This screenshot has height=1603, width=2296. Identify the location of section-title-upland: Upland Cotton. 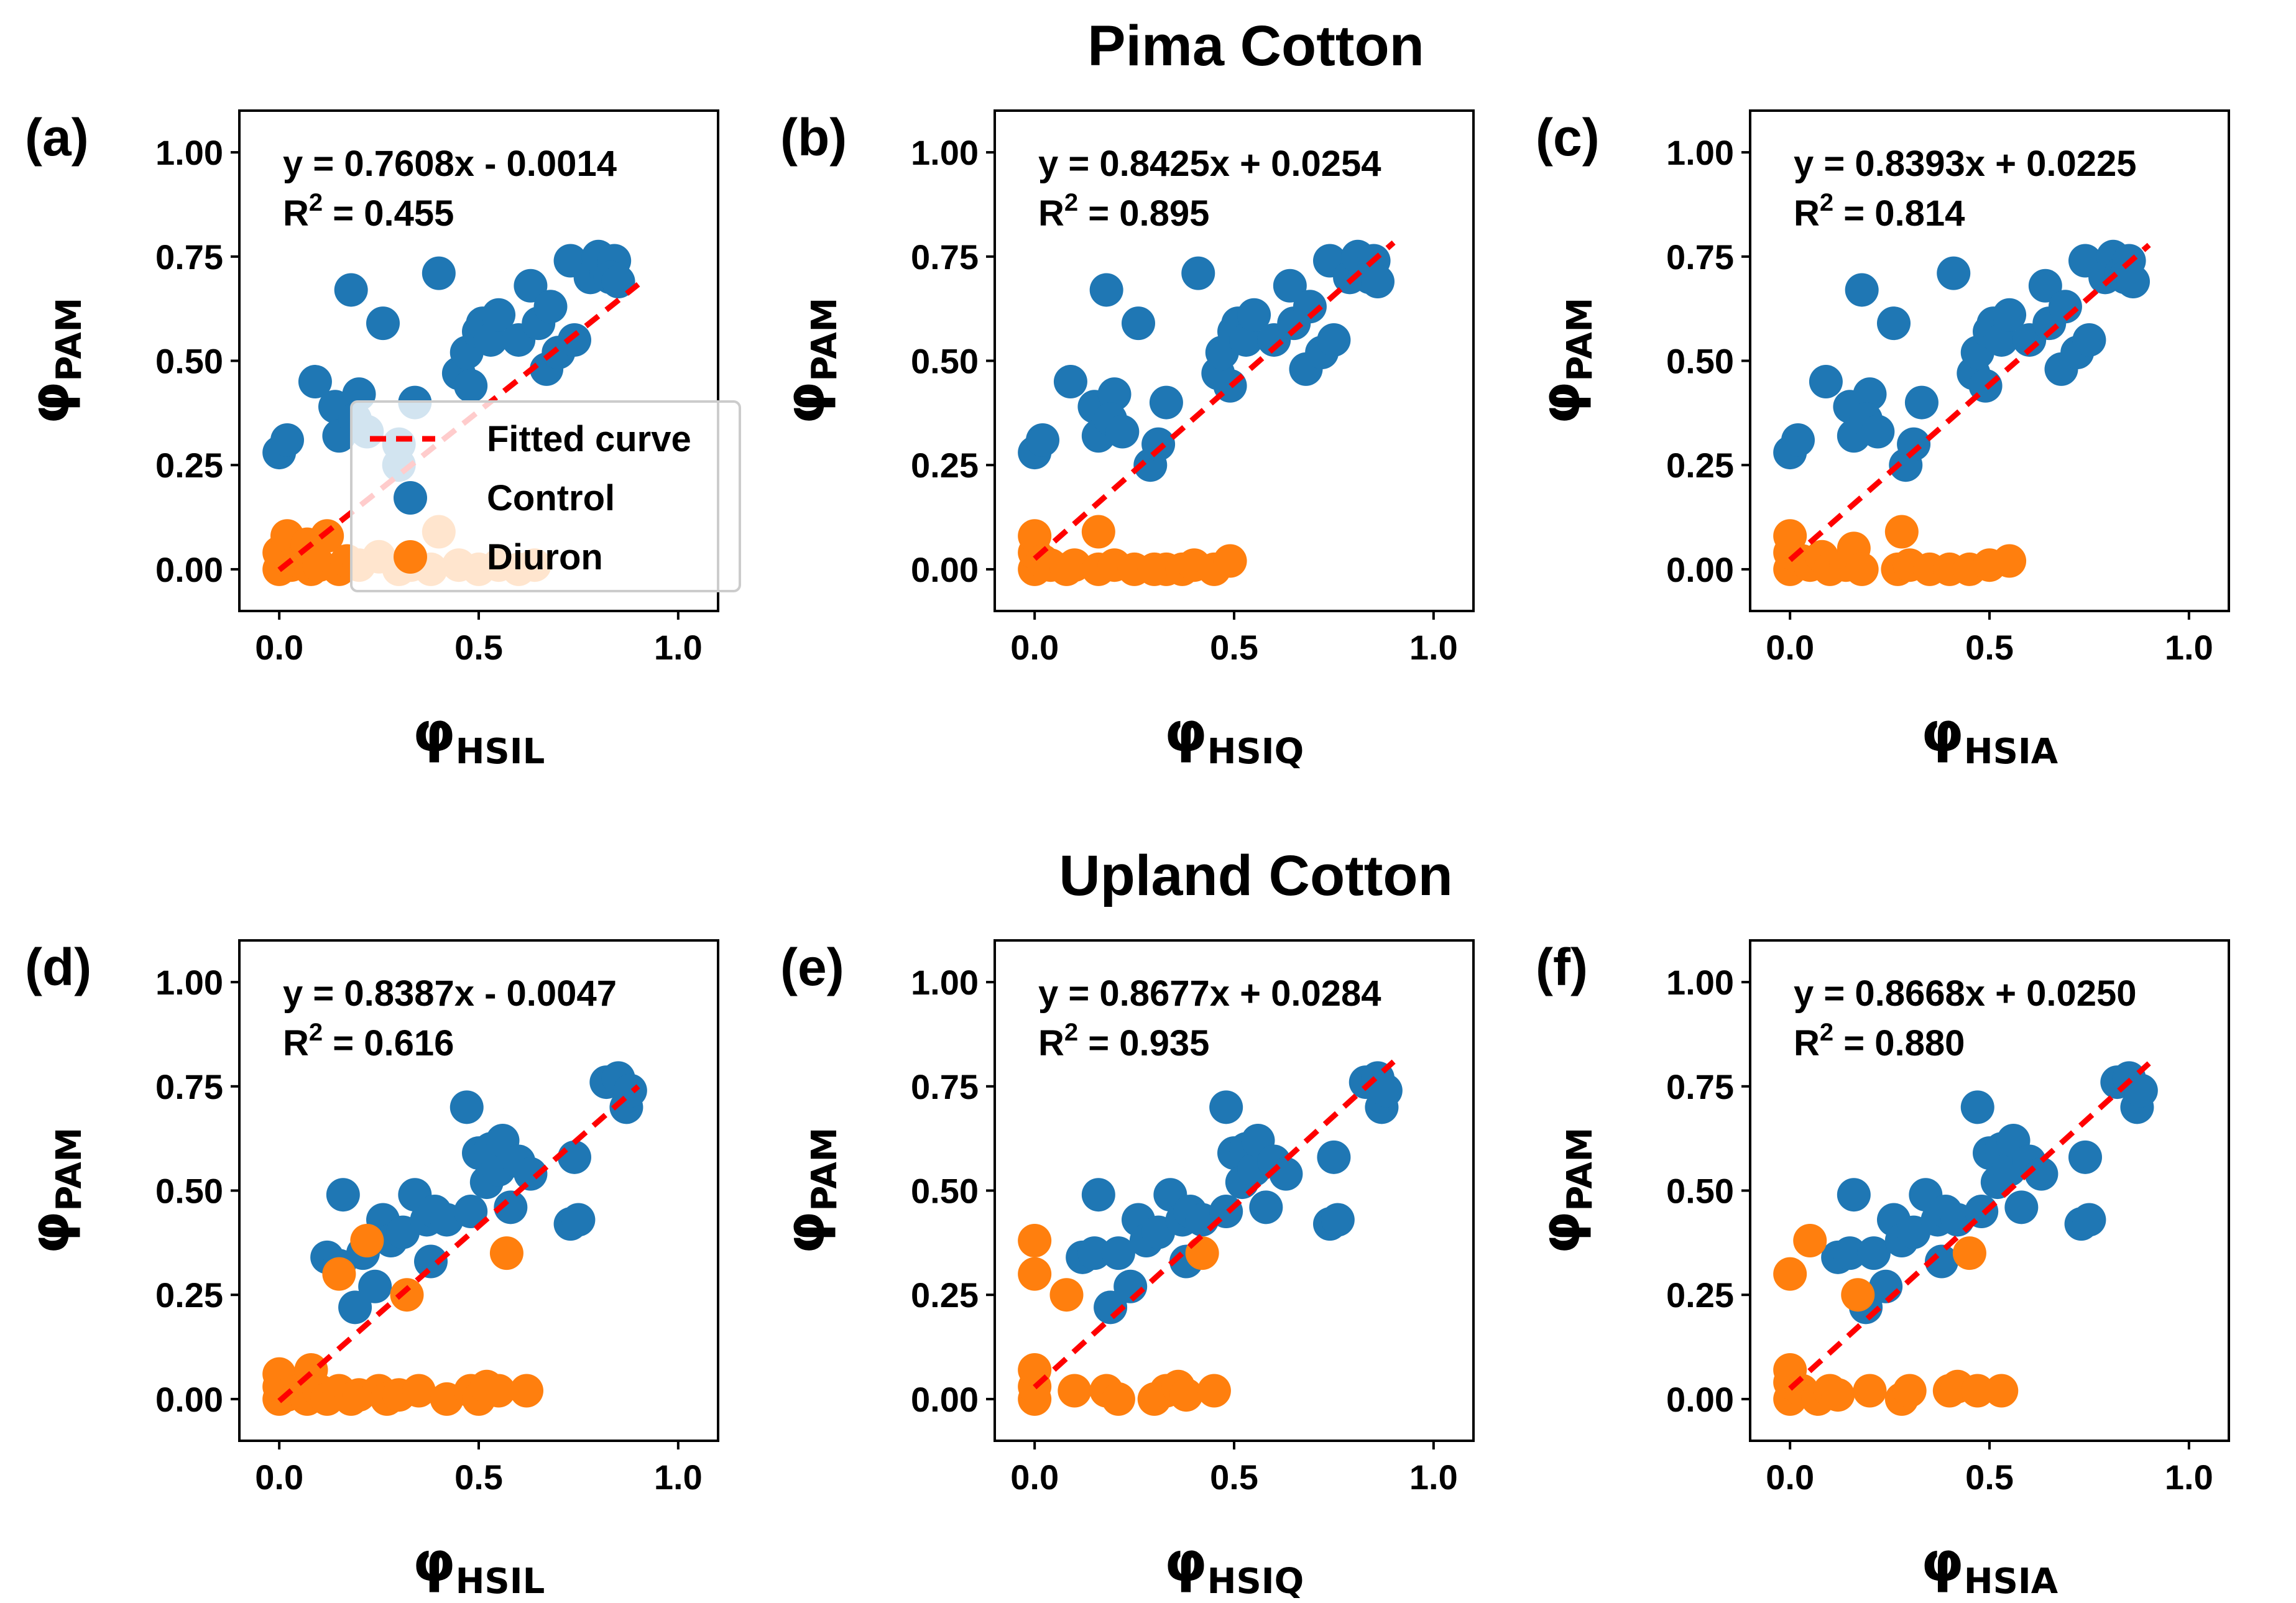
(1256, 875).